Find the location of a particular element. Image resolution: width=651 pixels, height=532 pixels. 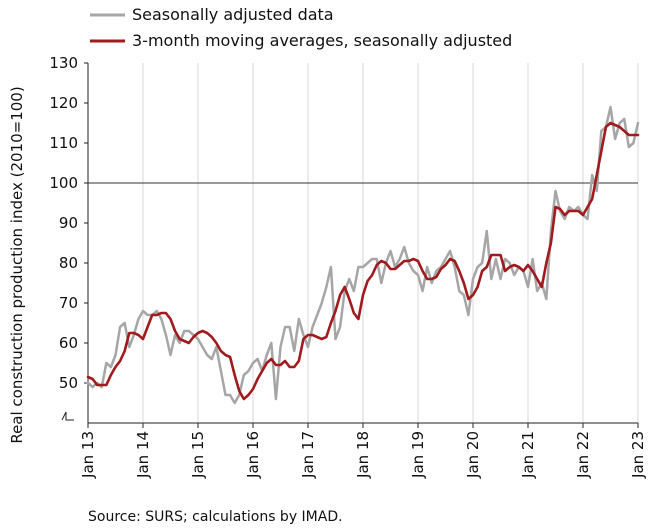

x-tick-label: Jan 23 is located at coordinates (638, 455).